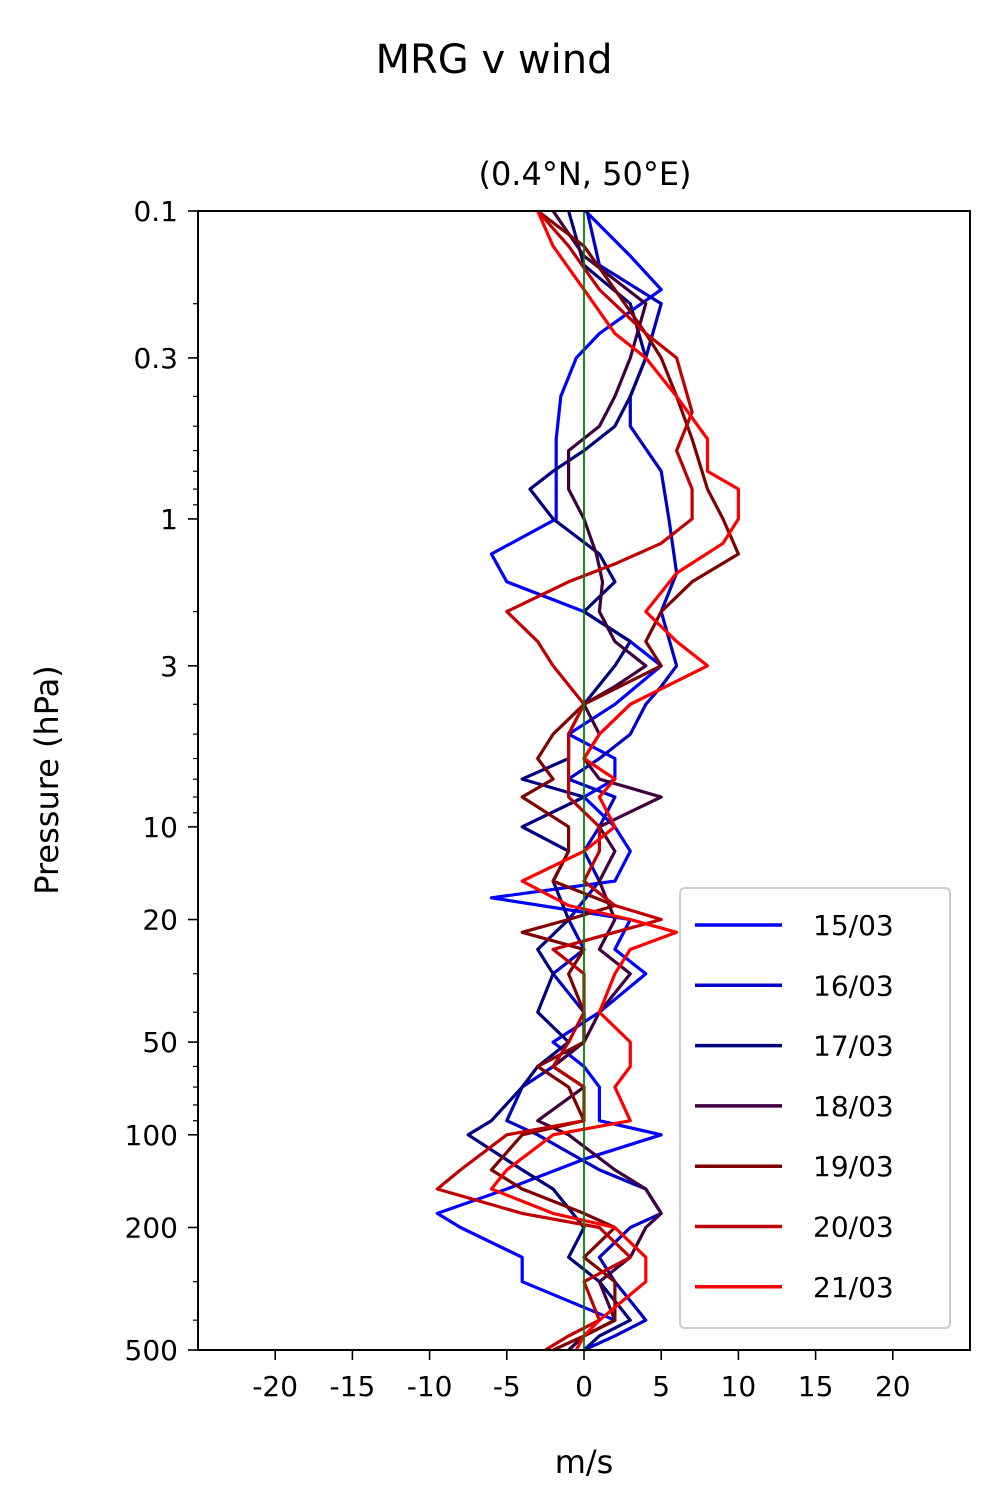 The image size is (990, 1500). Describe the element at coordinates (151, 1135) in the screenshot. I see `y-tick-label: 100` at that location.